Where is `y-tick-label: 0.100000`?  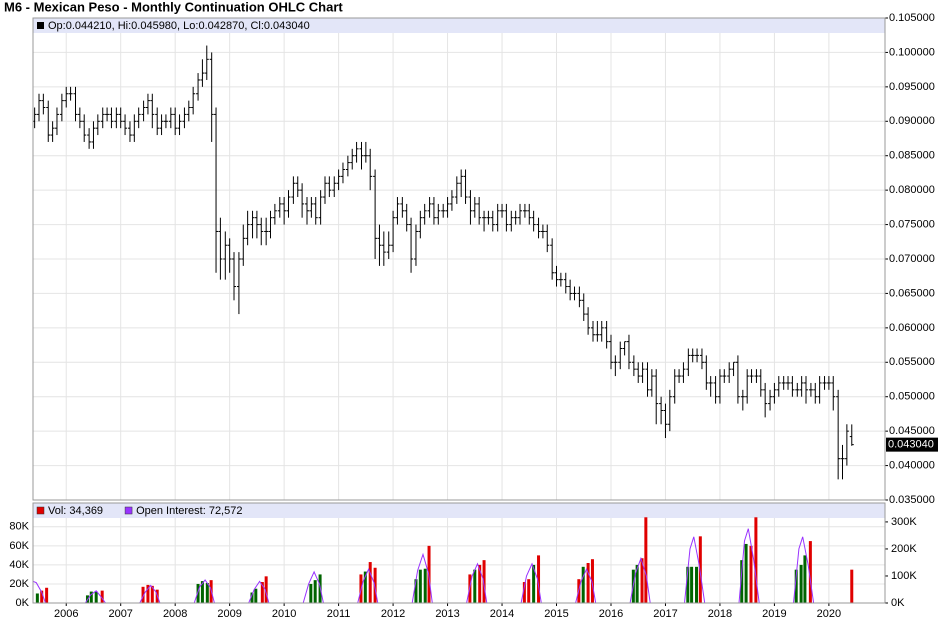
y-tick-label: 0.100000 is located at coordinates (912, 52).